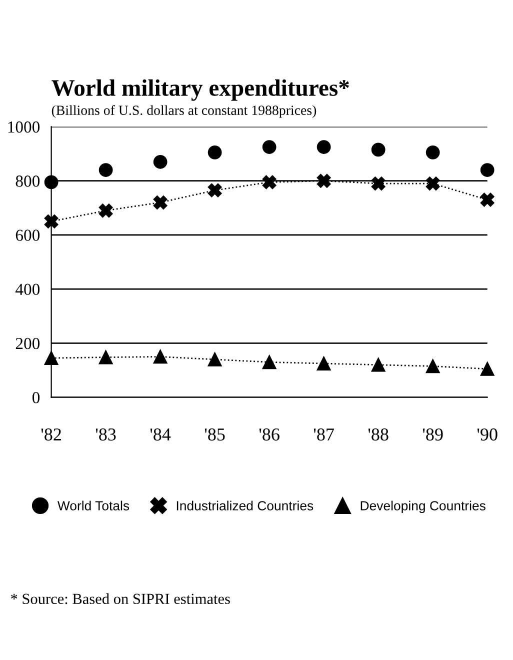 The height and width of the screenshot is (660, 513). What do you see at coordinates (24, 127) in the screenshot?
I see `y-tick-label: 1000` at bounding box center [24, 127].